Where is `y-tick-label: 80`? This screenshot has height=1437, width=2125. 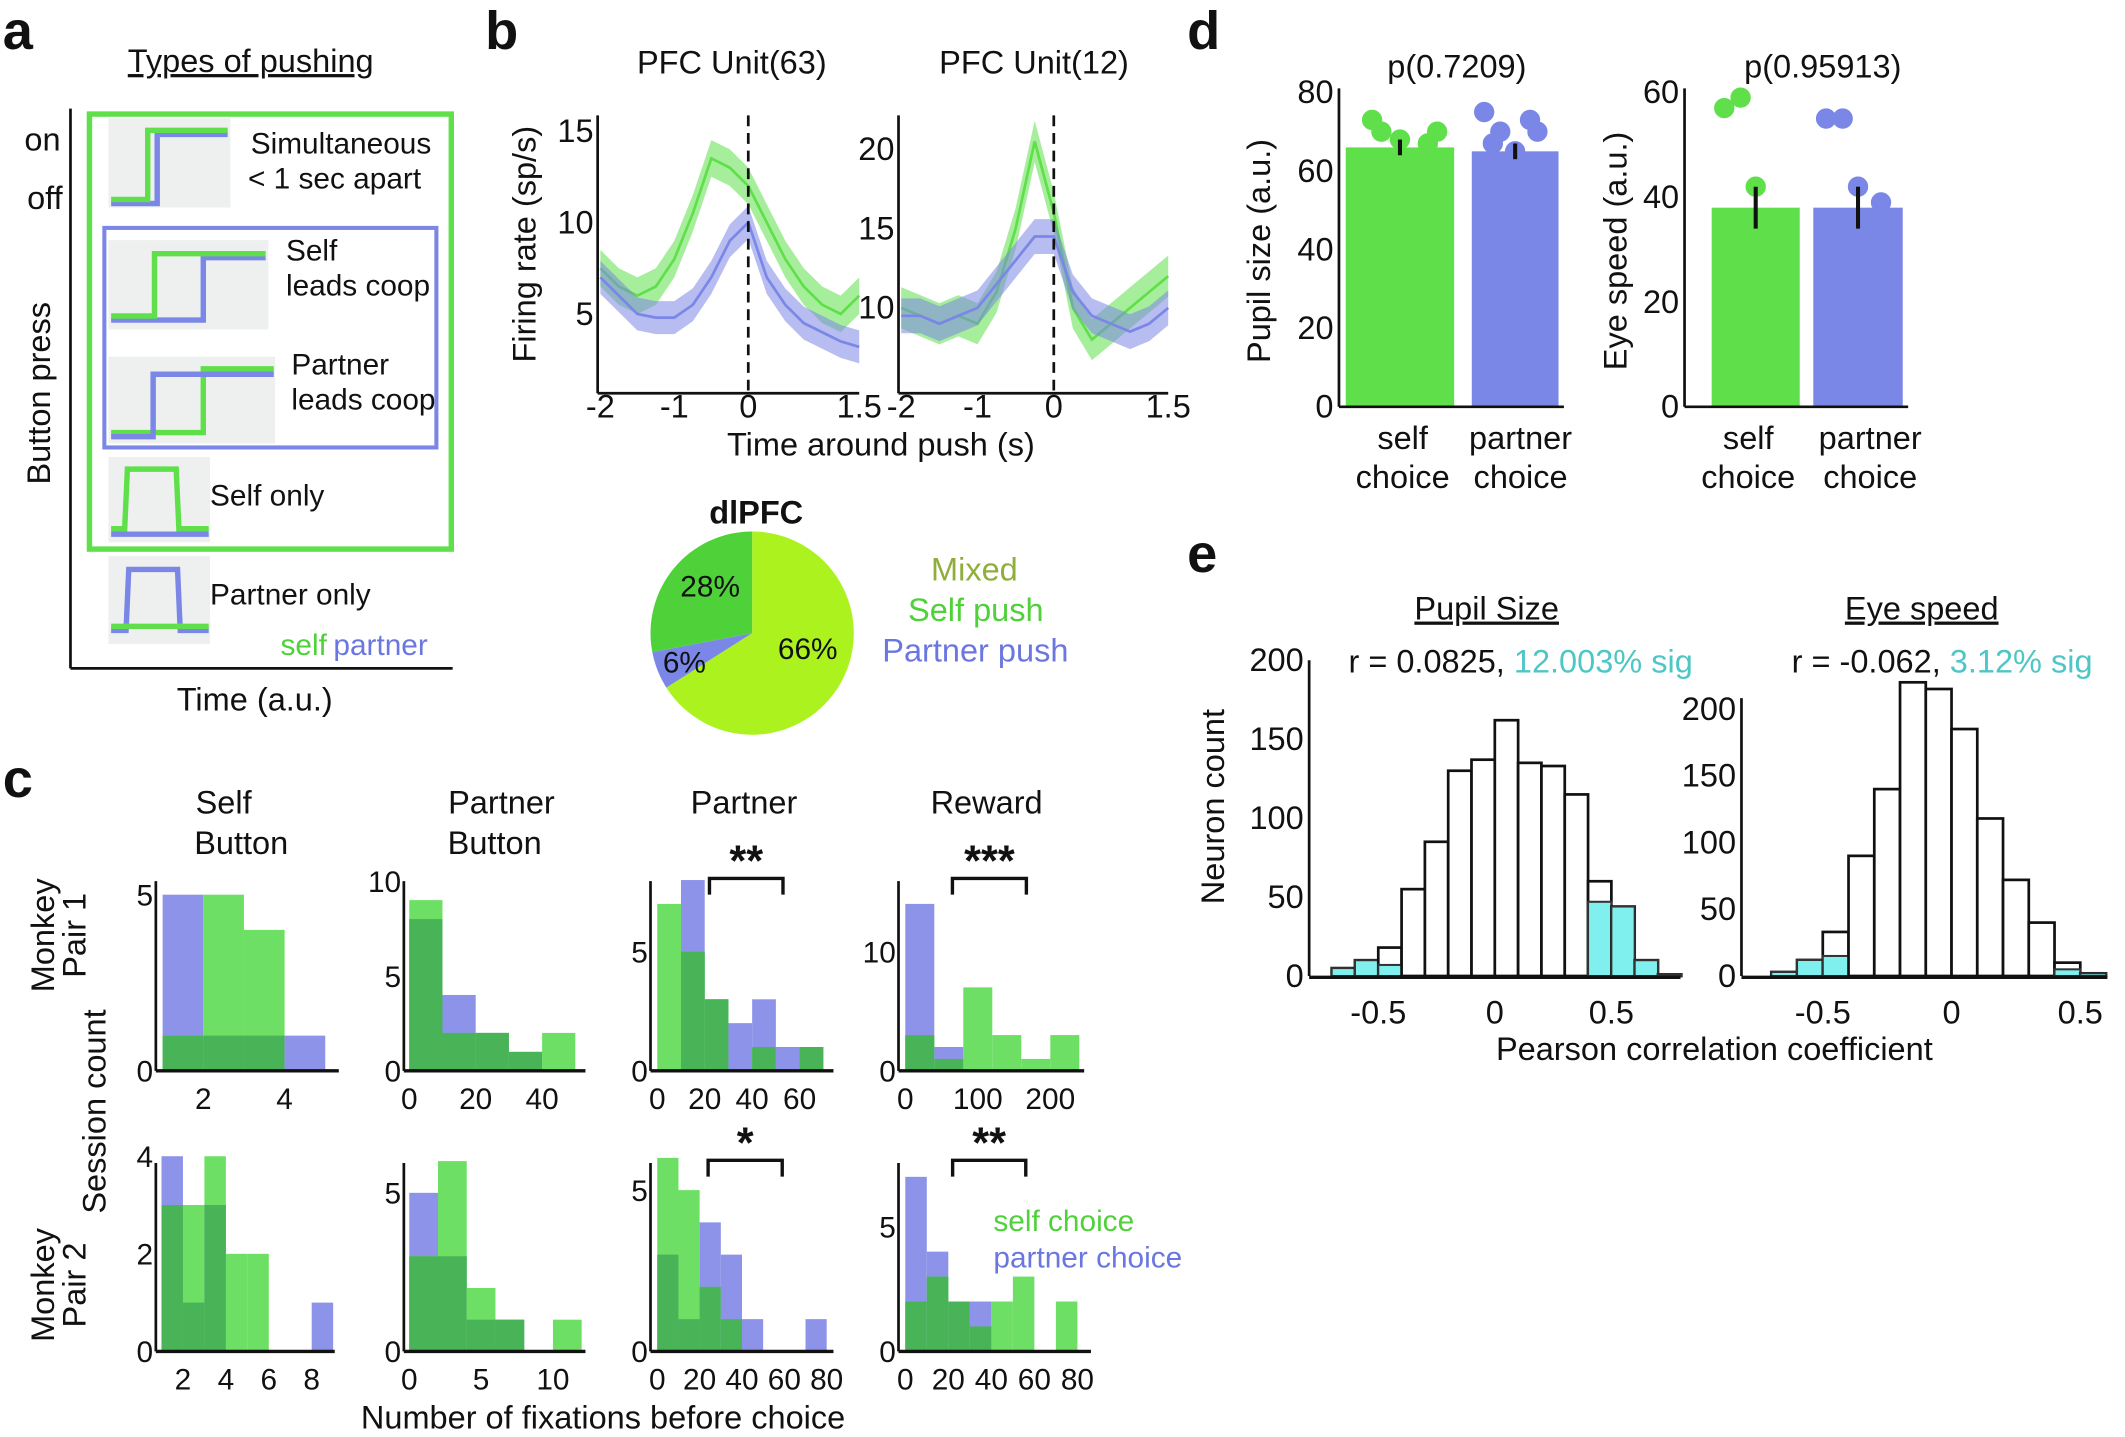
y-tick-label: 80 is located at coordinates (1315, 92).